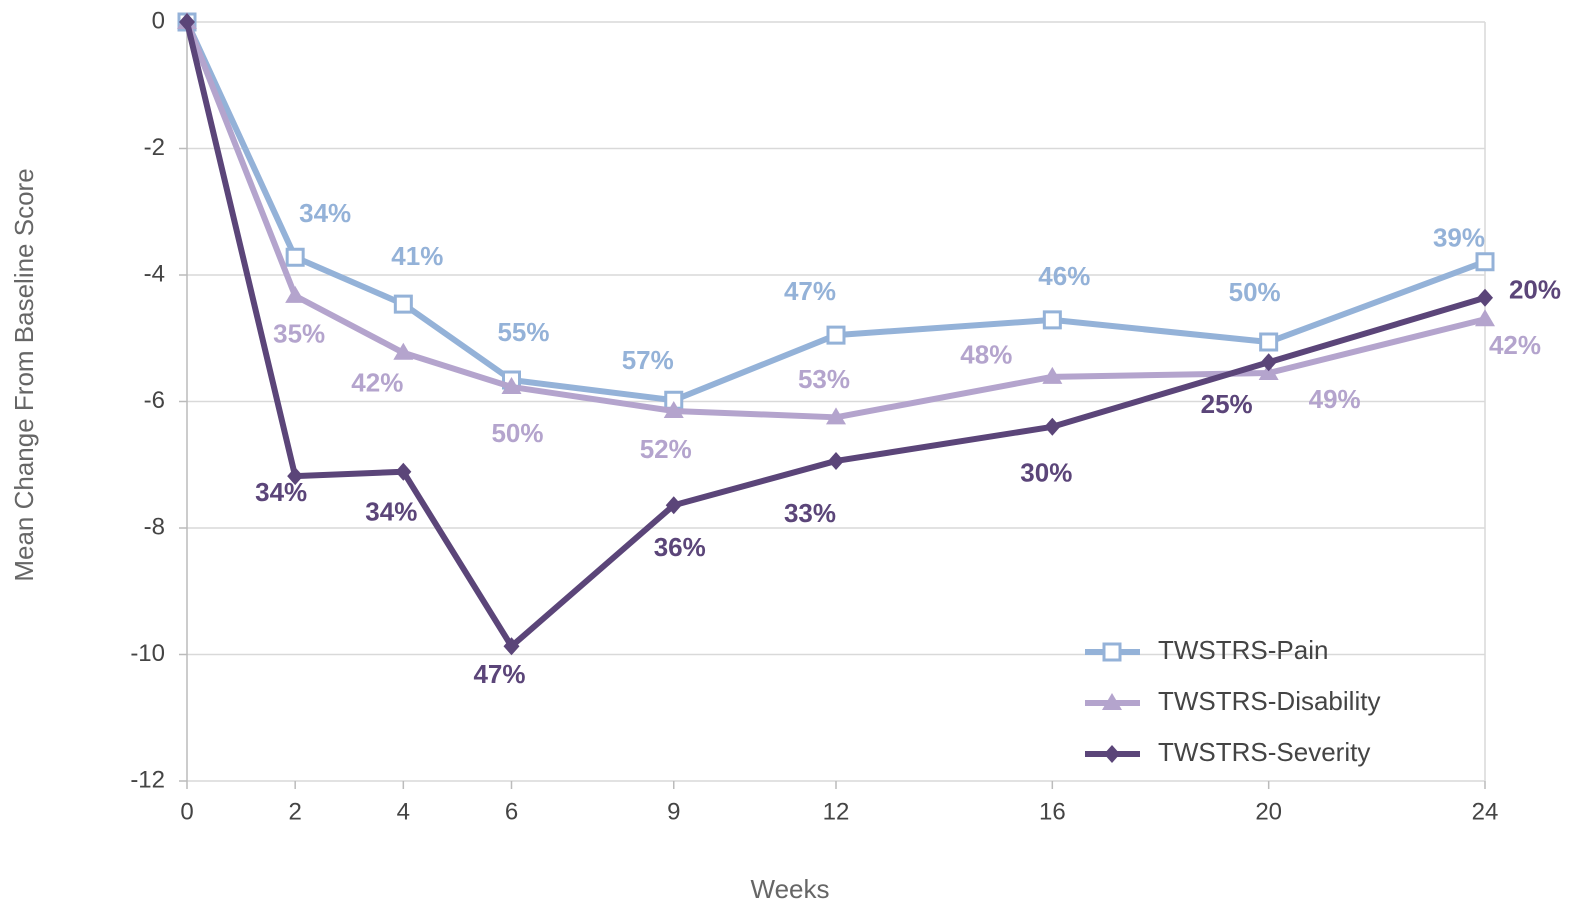 The width and height of the screenshot is (1580, 913). Describe the element at coordinates (158, 20) in the screenshot. I see `y-tick-label: 0` at that location.